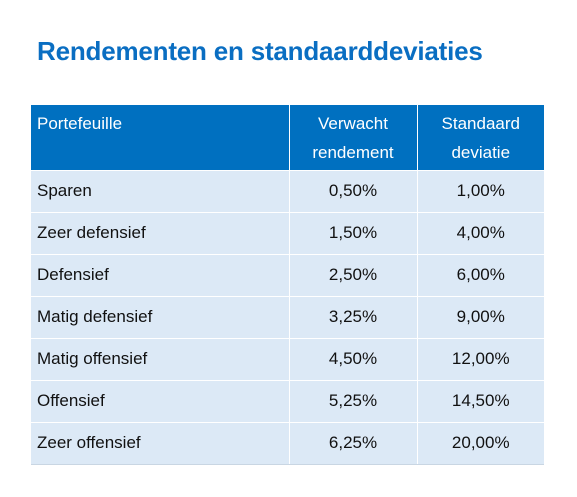  I want to click on cell-deviatie: 14,50%, so click(480, 400).